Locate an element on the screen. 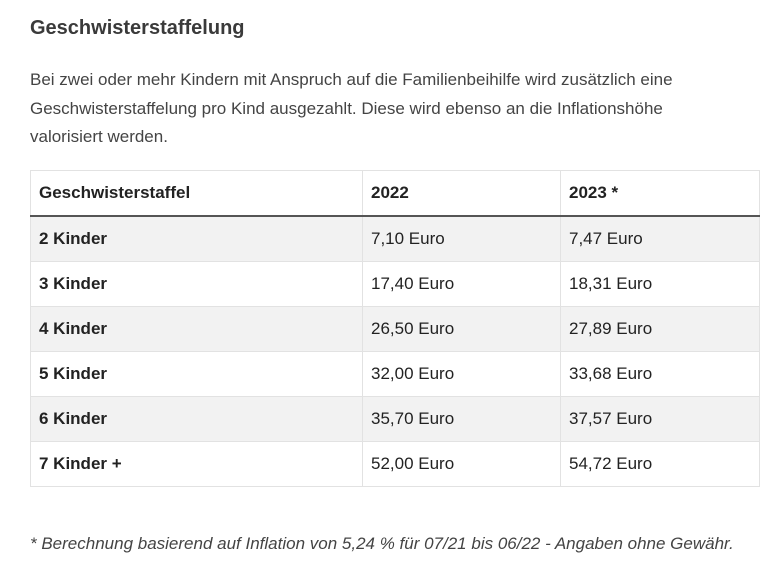 This screenshot has height=573, width=774. table-cell: 37,57 Euro is located at coordinates (660, 419).